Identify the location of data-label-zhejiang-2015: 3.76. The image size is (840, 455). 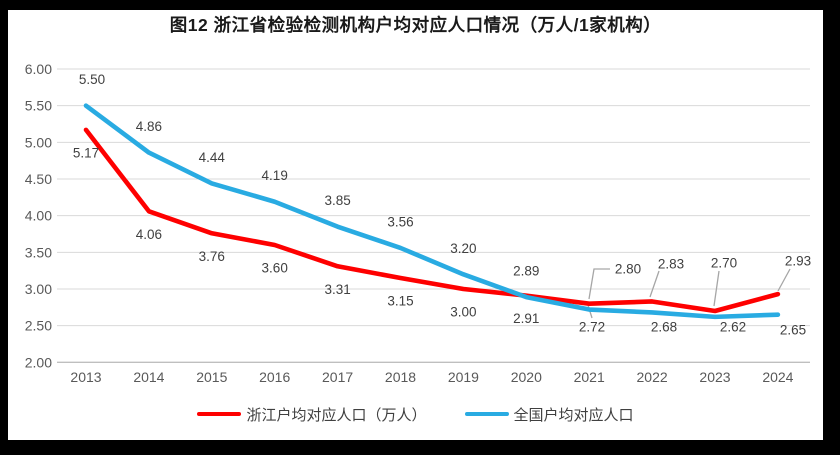
(212, 256).